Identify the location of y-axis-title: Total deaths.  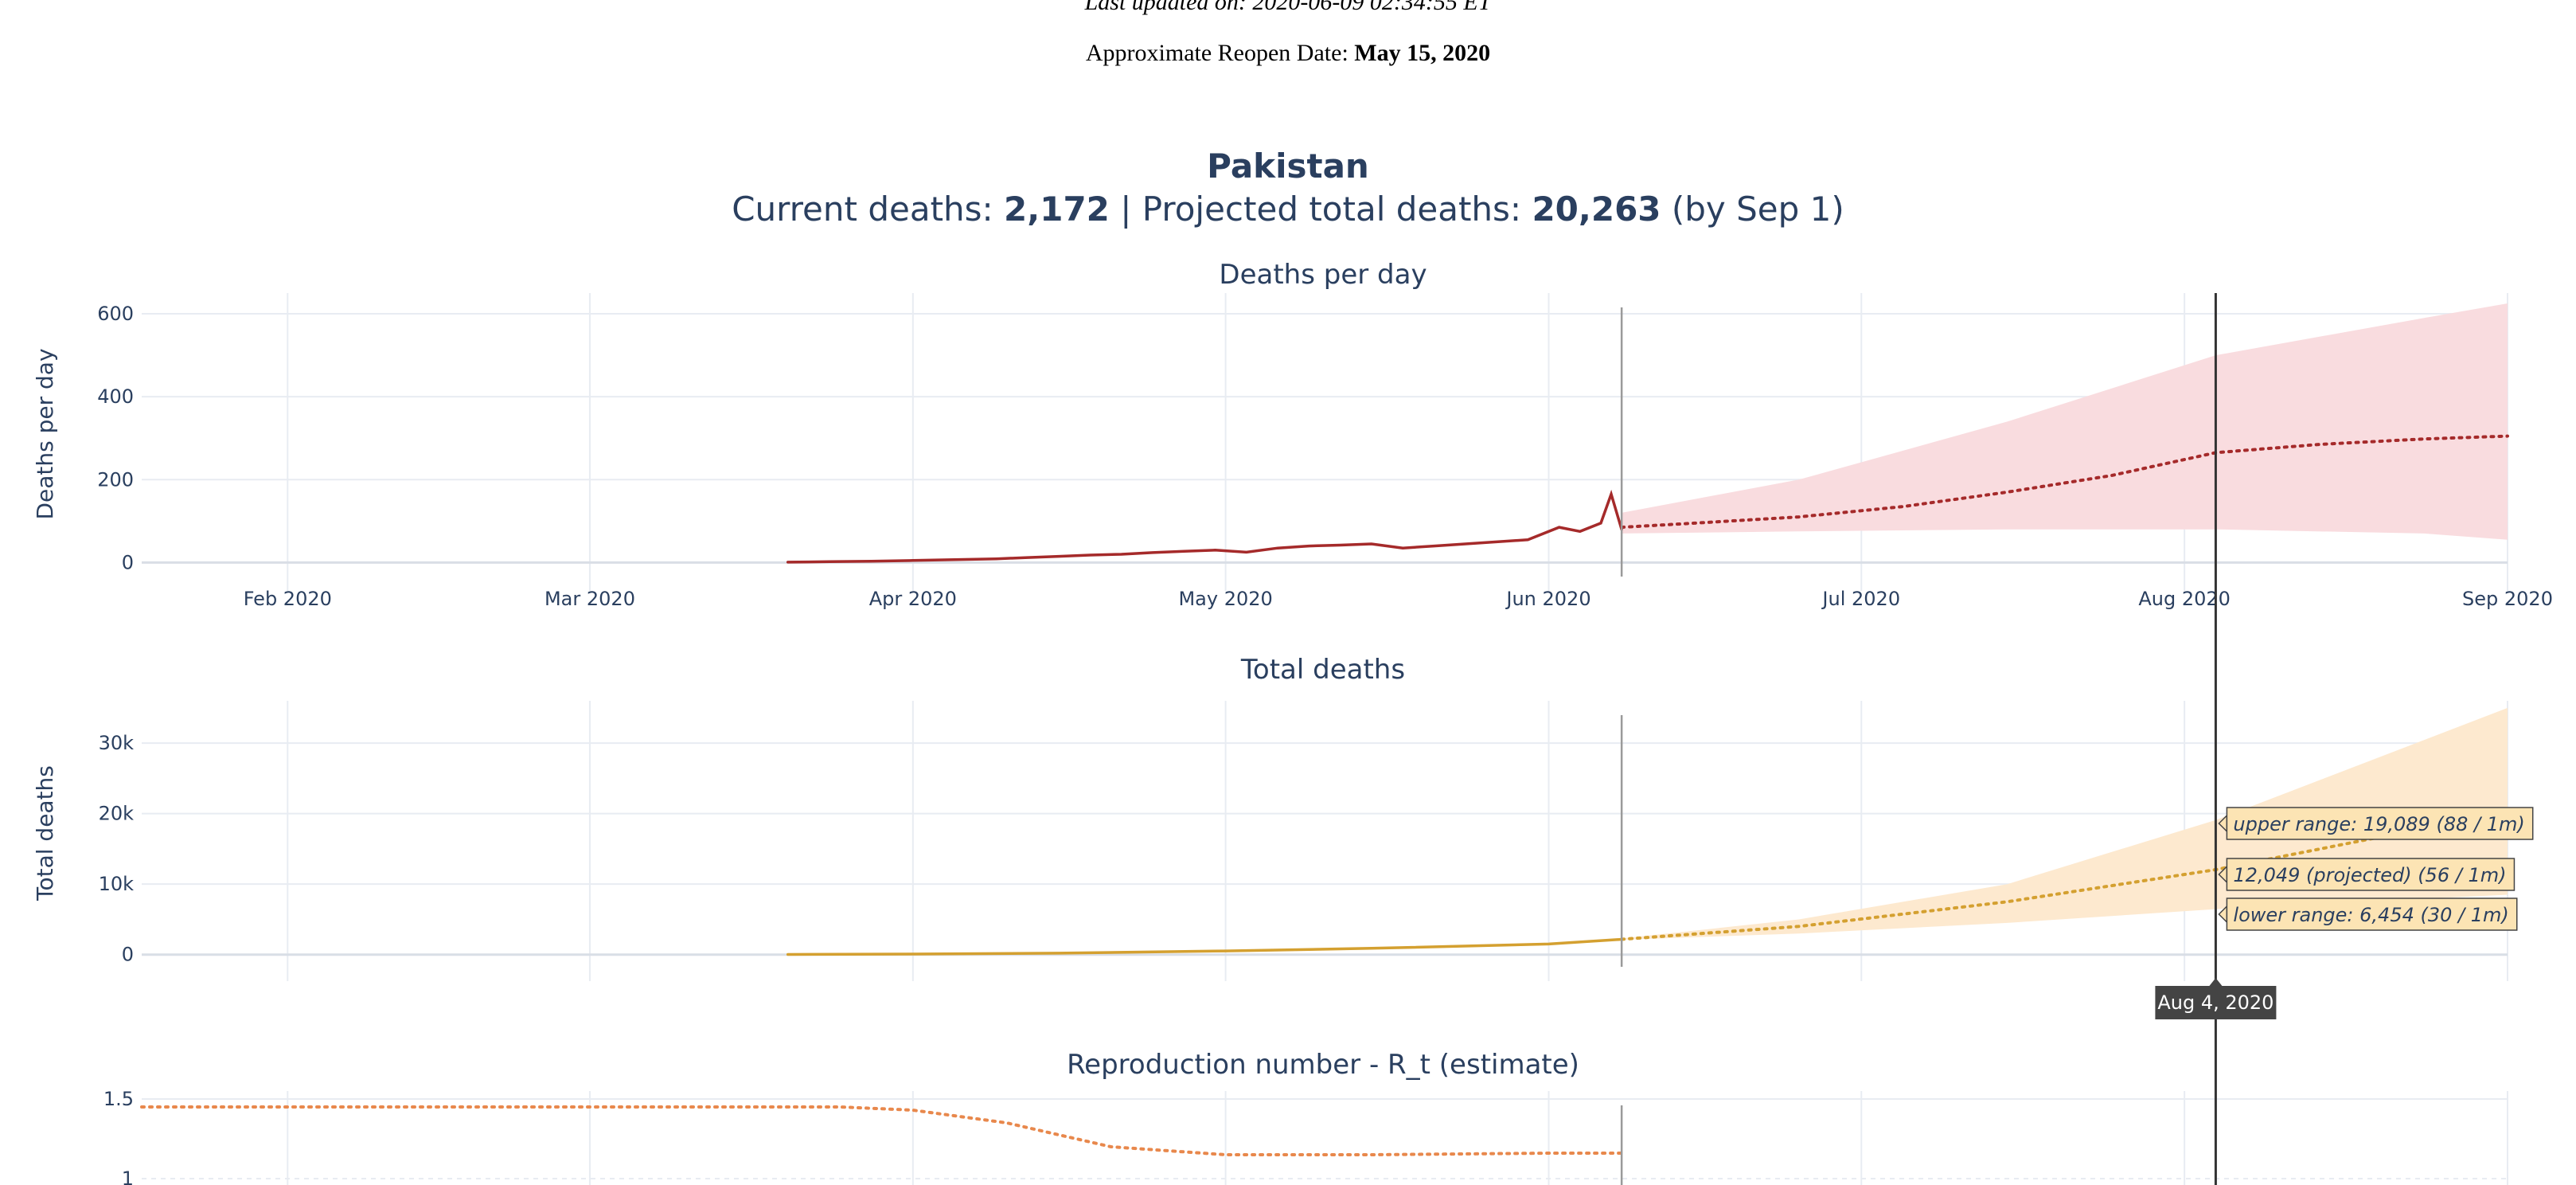
(45, 833).